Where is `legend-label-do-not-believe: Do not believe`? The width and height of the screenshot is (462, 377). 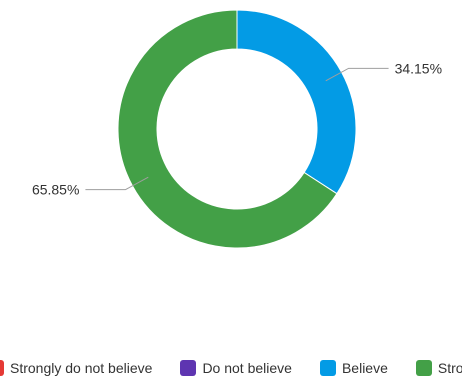 legend-label-do-not-believe: Do not believe is located at coordinates (247, 368).